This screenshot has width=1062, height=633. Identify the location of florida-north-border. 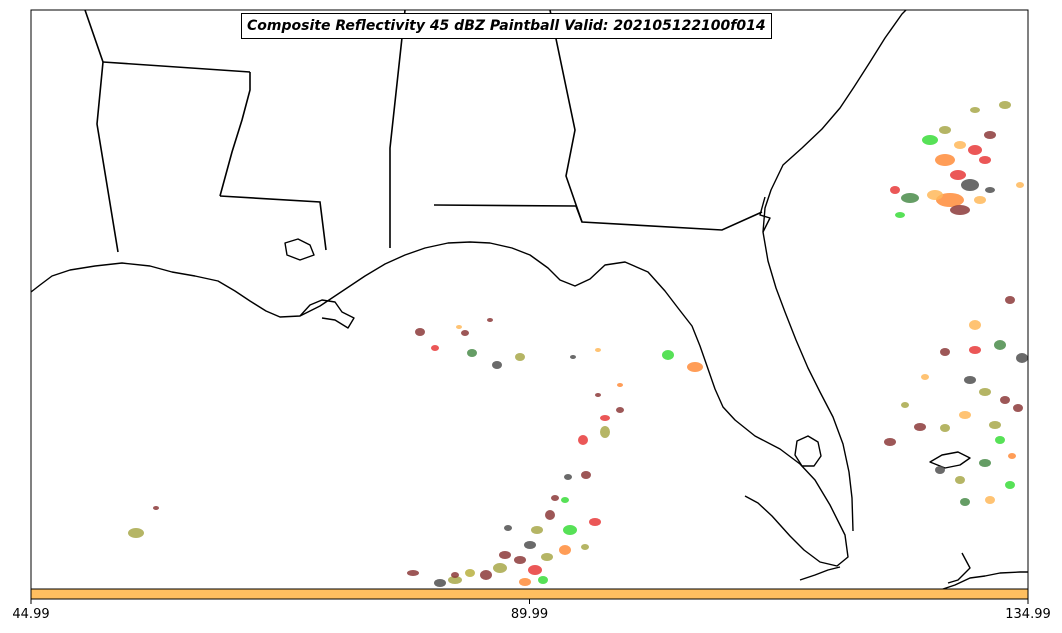
(598, 217).